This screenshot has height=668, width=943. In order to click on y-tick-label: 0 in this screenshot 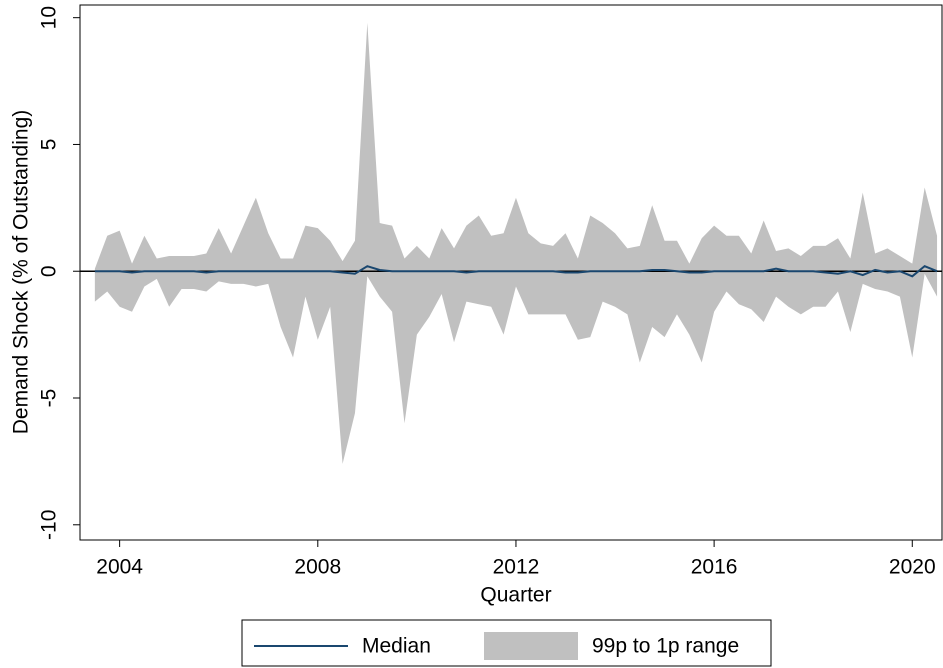, I will do `click(49, 271)`.